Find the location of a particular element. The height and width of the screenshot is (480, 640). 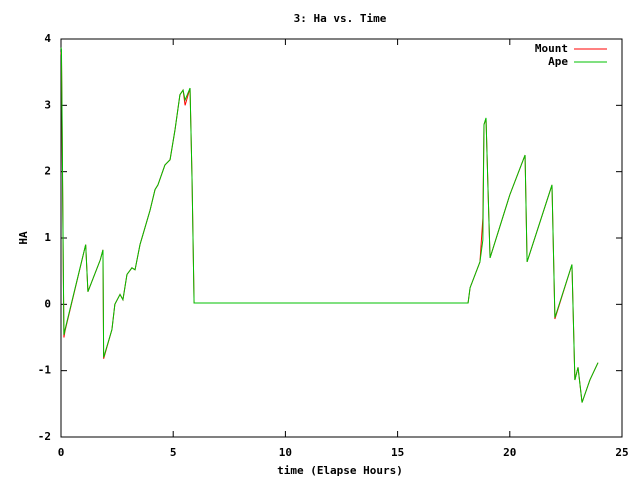

x-tick-label: 15 is located at coordinates (397, 452).